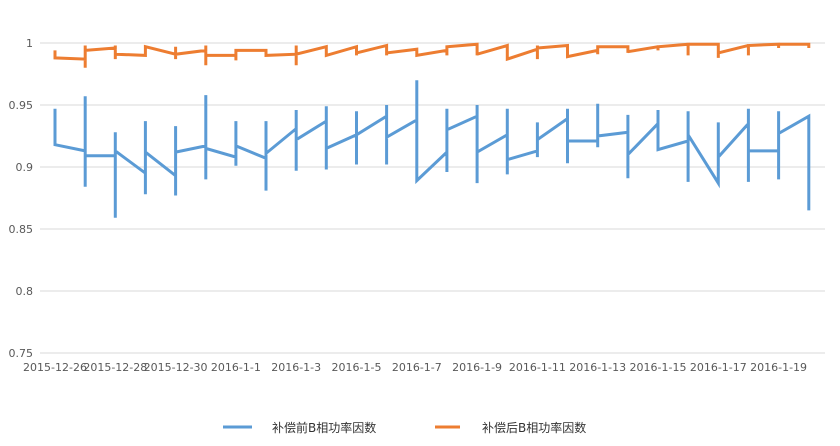 The height and width of the screenshot is (446, 840). I want to click on x-tick-label: 2016-1-1, so click(236, 367).